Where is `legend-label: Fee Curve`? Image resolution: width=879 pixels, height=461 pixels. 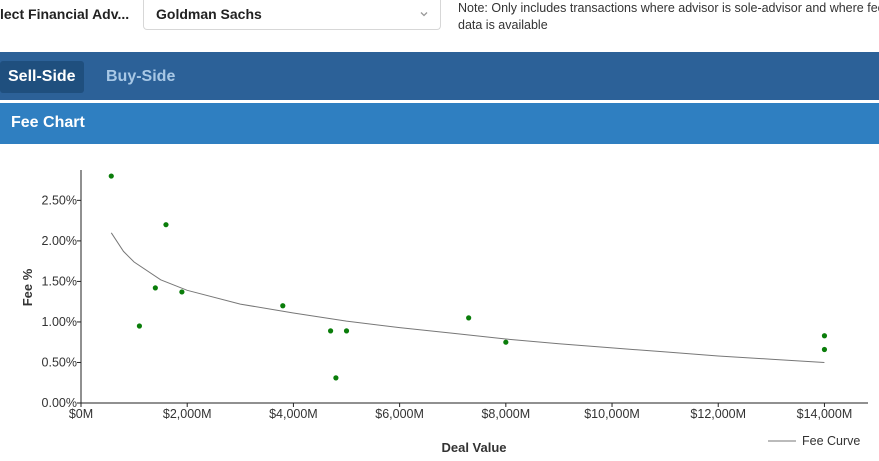 legend-label: Fee Curve is located at coordinates (831, 441).